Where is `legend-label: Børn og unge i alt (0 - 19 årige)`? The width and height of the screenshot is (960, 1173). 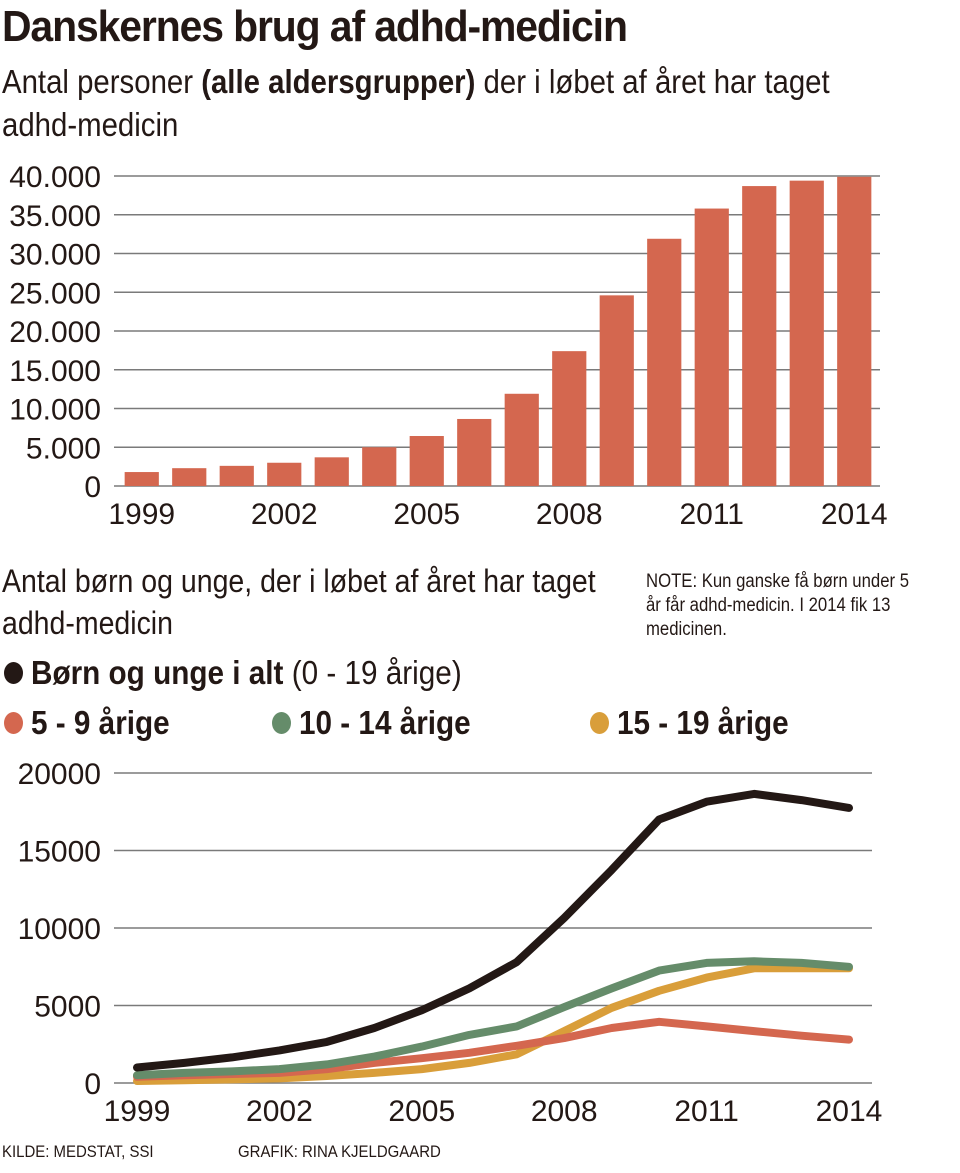
legend-label: Børn og unge i alt (0 - 19 årige) is located at coordinates (246, 673).